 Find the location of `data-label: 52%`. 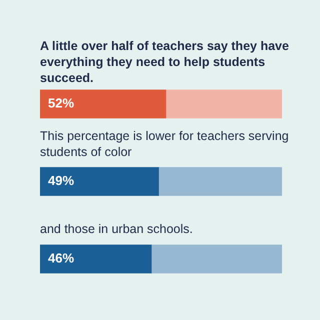

data-label: 52% is located at coordinates (61, 103).